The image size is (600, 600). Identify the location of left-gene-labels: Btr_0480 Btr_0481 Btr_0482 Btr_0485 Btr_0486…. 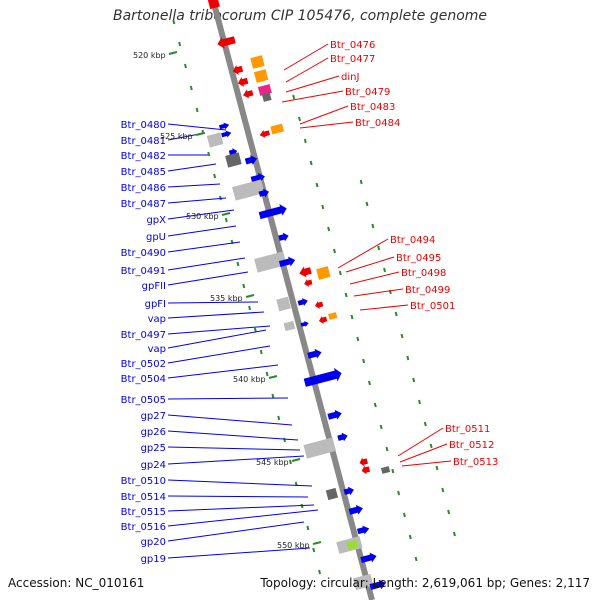
(143, 342).